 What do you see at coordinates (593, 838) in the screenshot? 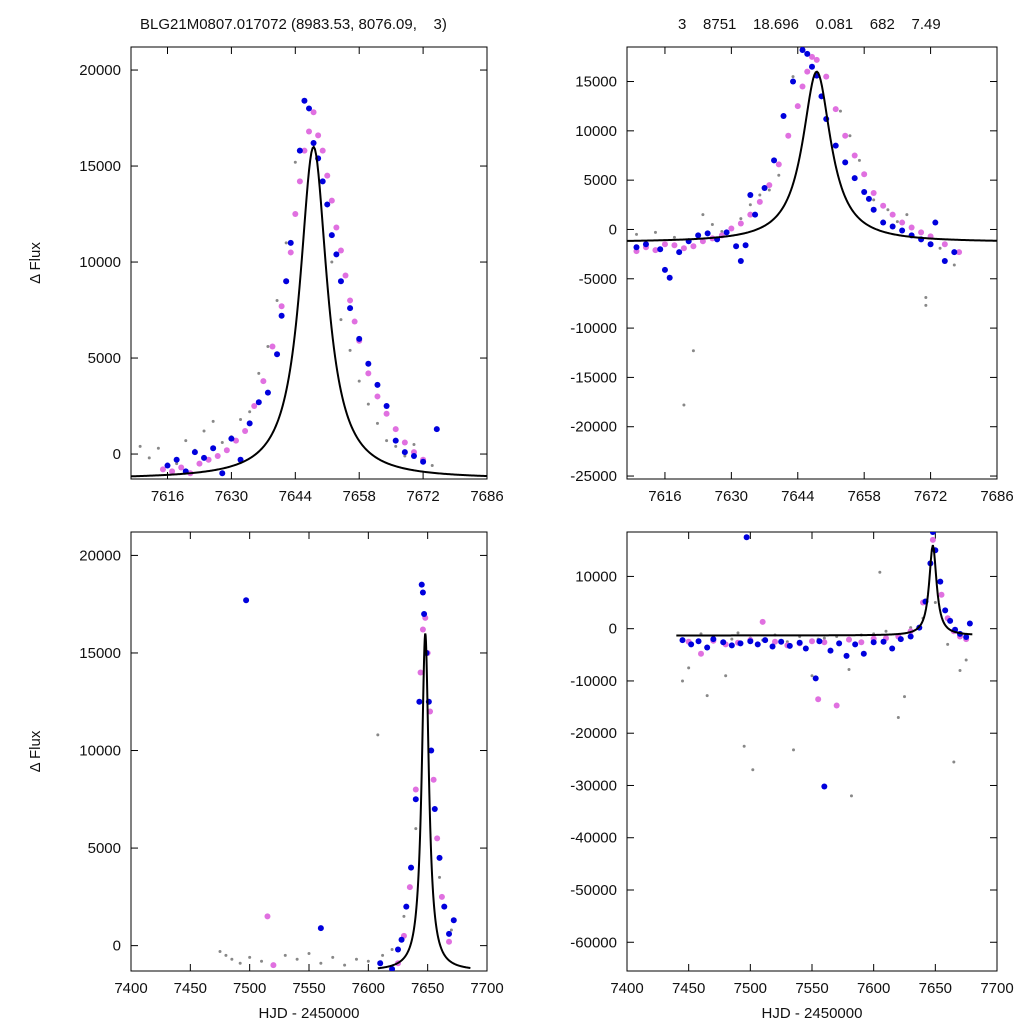
I see `y-tick-label: -40000` at bounding box center [593, 838].